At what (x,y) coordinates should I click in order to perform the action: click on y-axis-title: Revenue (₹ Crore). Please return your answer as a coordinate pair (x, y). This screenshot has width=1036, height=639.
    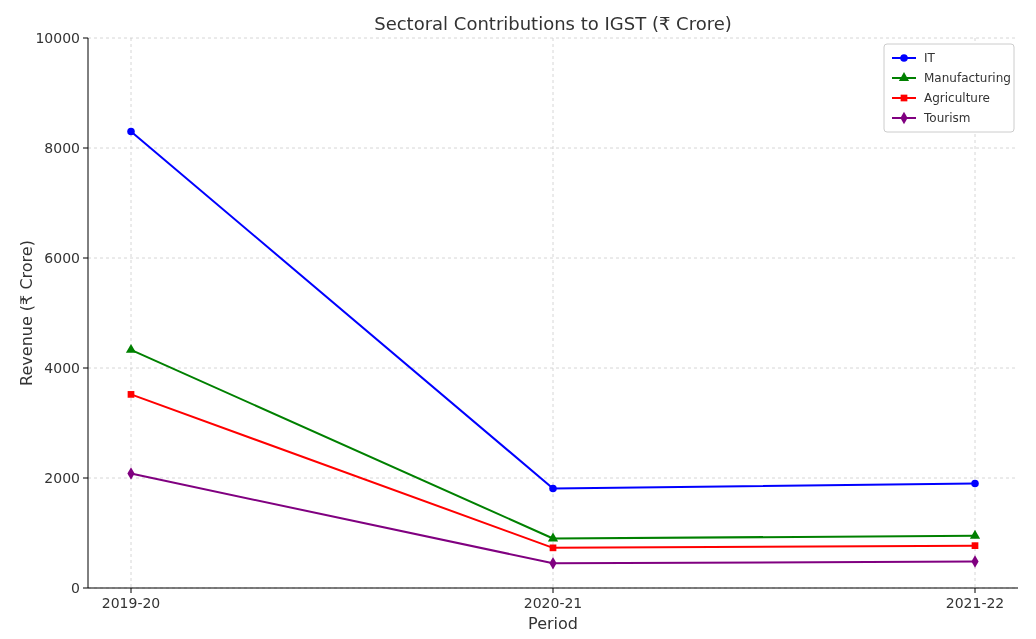
    Looking at the image, I should click on (26, 313).